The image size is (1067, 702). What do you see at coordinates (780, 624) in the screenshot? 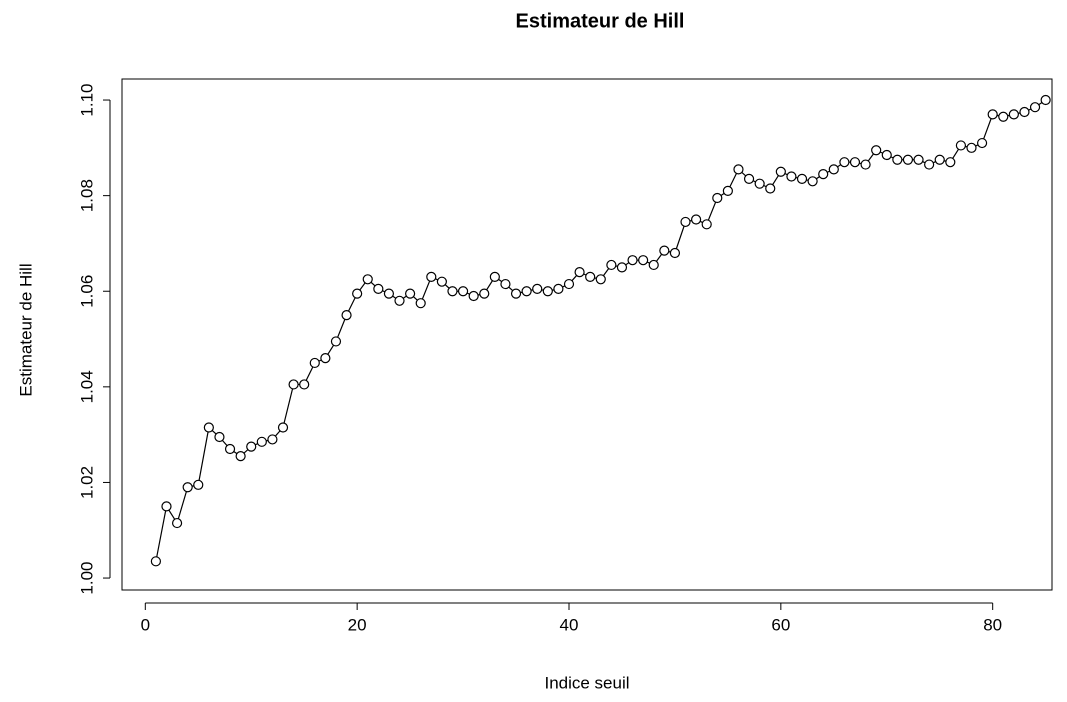
I see `x-tick-label: 60` at bounding box center [780, 624].